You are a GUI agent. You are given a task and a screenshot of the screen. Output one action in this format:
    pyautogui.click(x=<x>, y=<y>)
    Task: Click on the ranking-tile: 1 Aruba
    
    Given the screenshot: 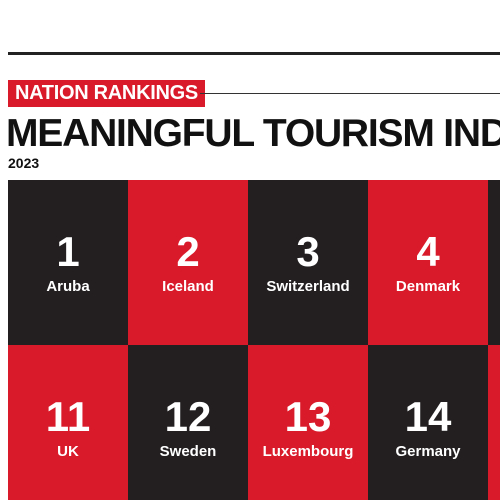 What is the action you would take?
    pyautogui.click(x=68, y=262)
    